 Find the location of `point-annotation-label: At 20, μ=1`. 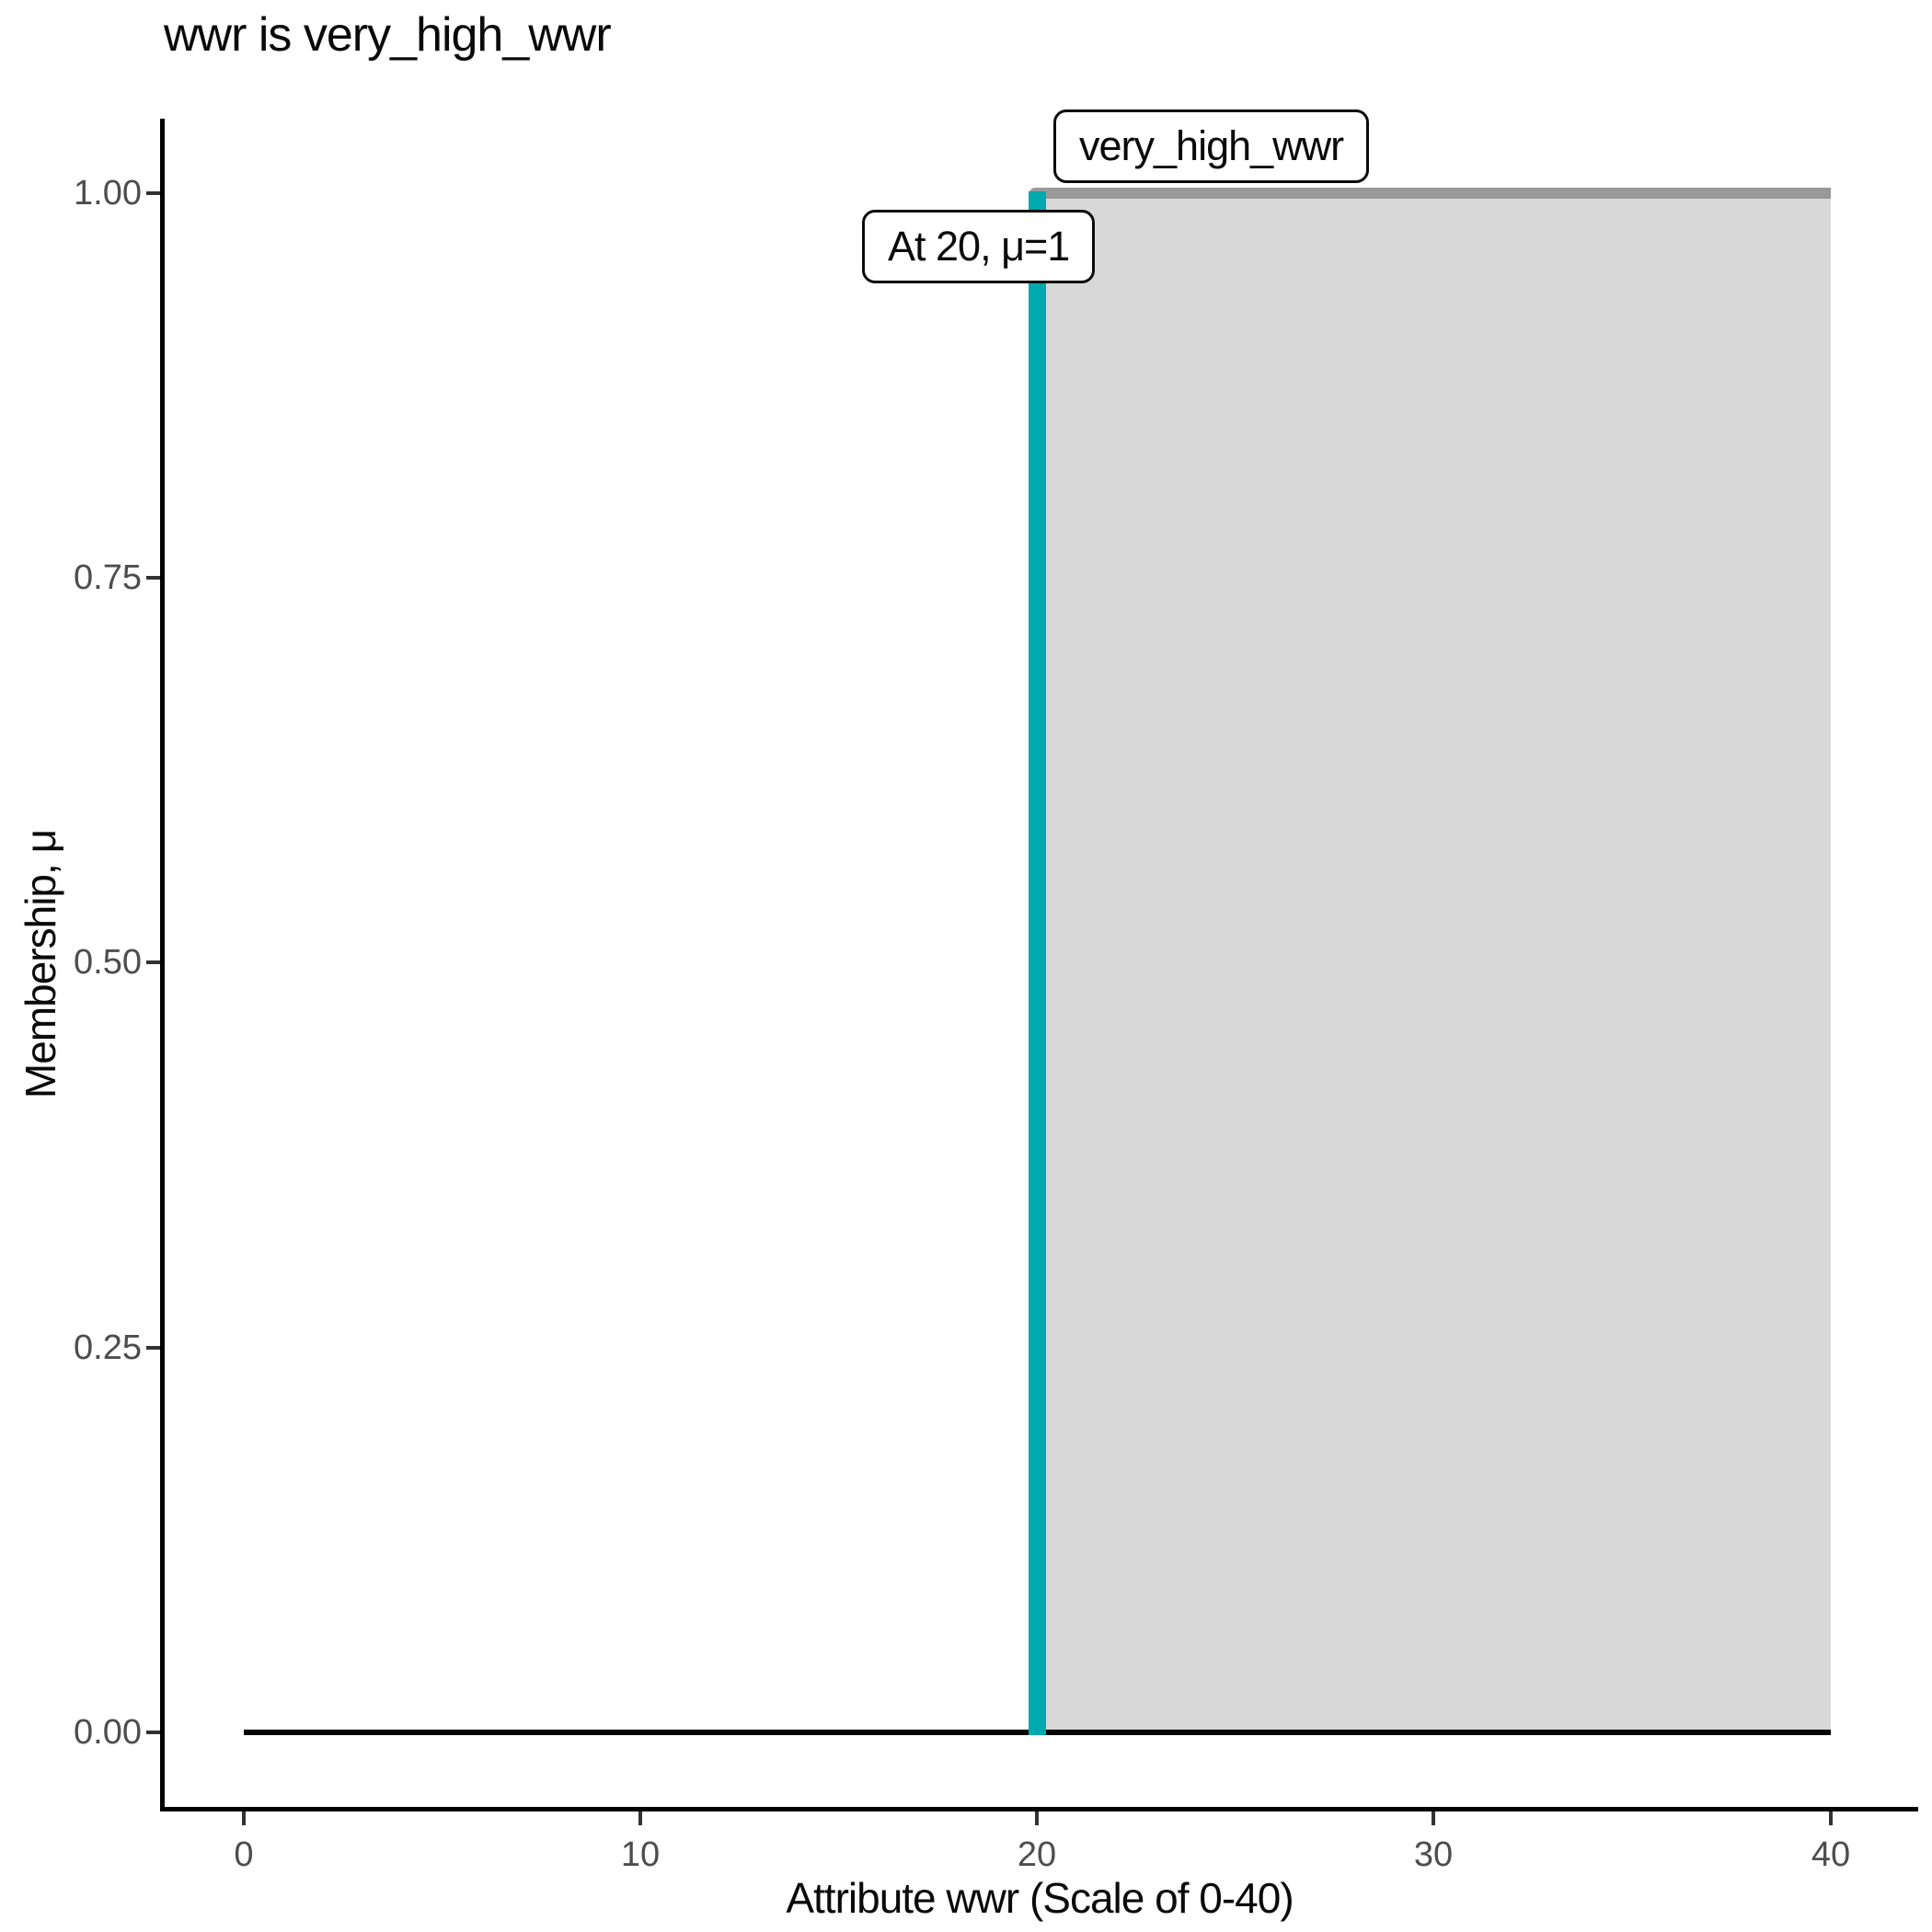

point-annotation-label: At 20, μ=1 is located at coordinates (979, 246).